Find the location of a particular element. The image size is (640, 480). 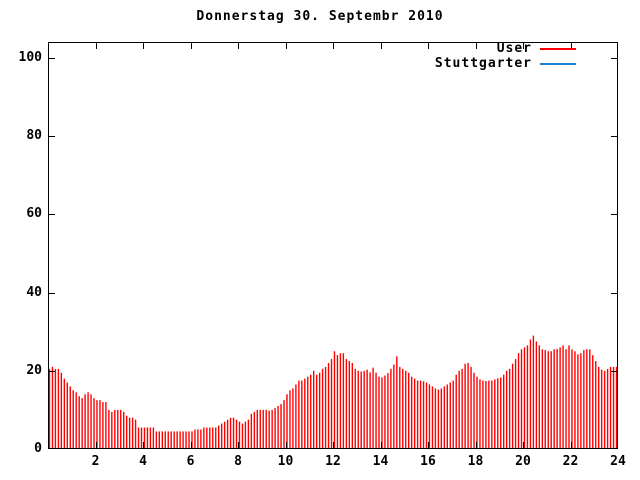

x-tick-label-16: 16 is located at coordinates (428, 461).